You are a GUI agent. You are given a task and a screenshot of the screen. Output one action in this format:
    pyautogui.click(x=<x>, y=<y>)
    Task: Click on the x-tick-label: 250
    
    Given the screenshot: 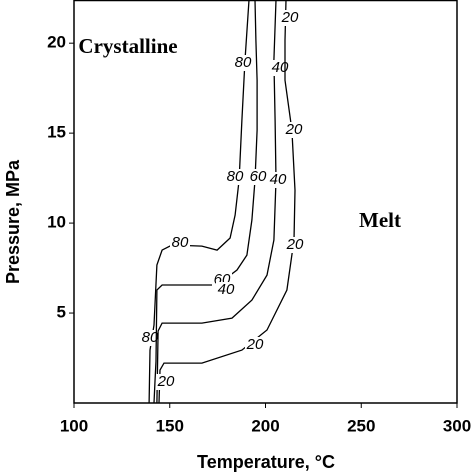 What is the action you would take?
    pyautogui.click(x=361, y=425)
    